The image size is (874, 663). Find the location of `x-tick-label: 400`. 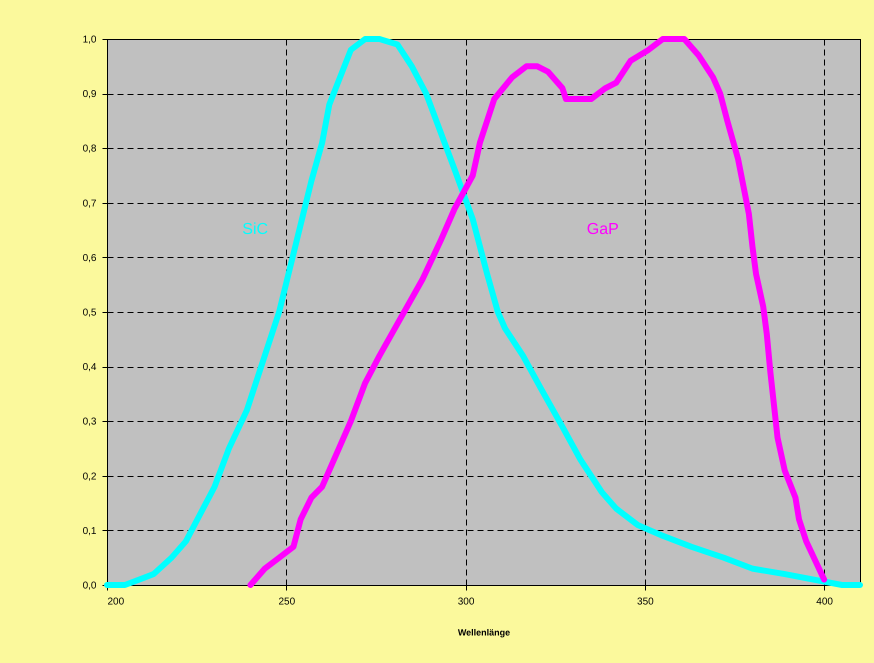

x-tick-label: 400 is located at coordinates (825, 602).